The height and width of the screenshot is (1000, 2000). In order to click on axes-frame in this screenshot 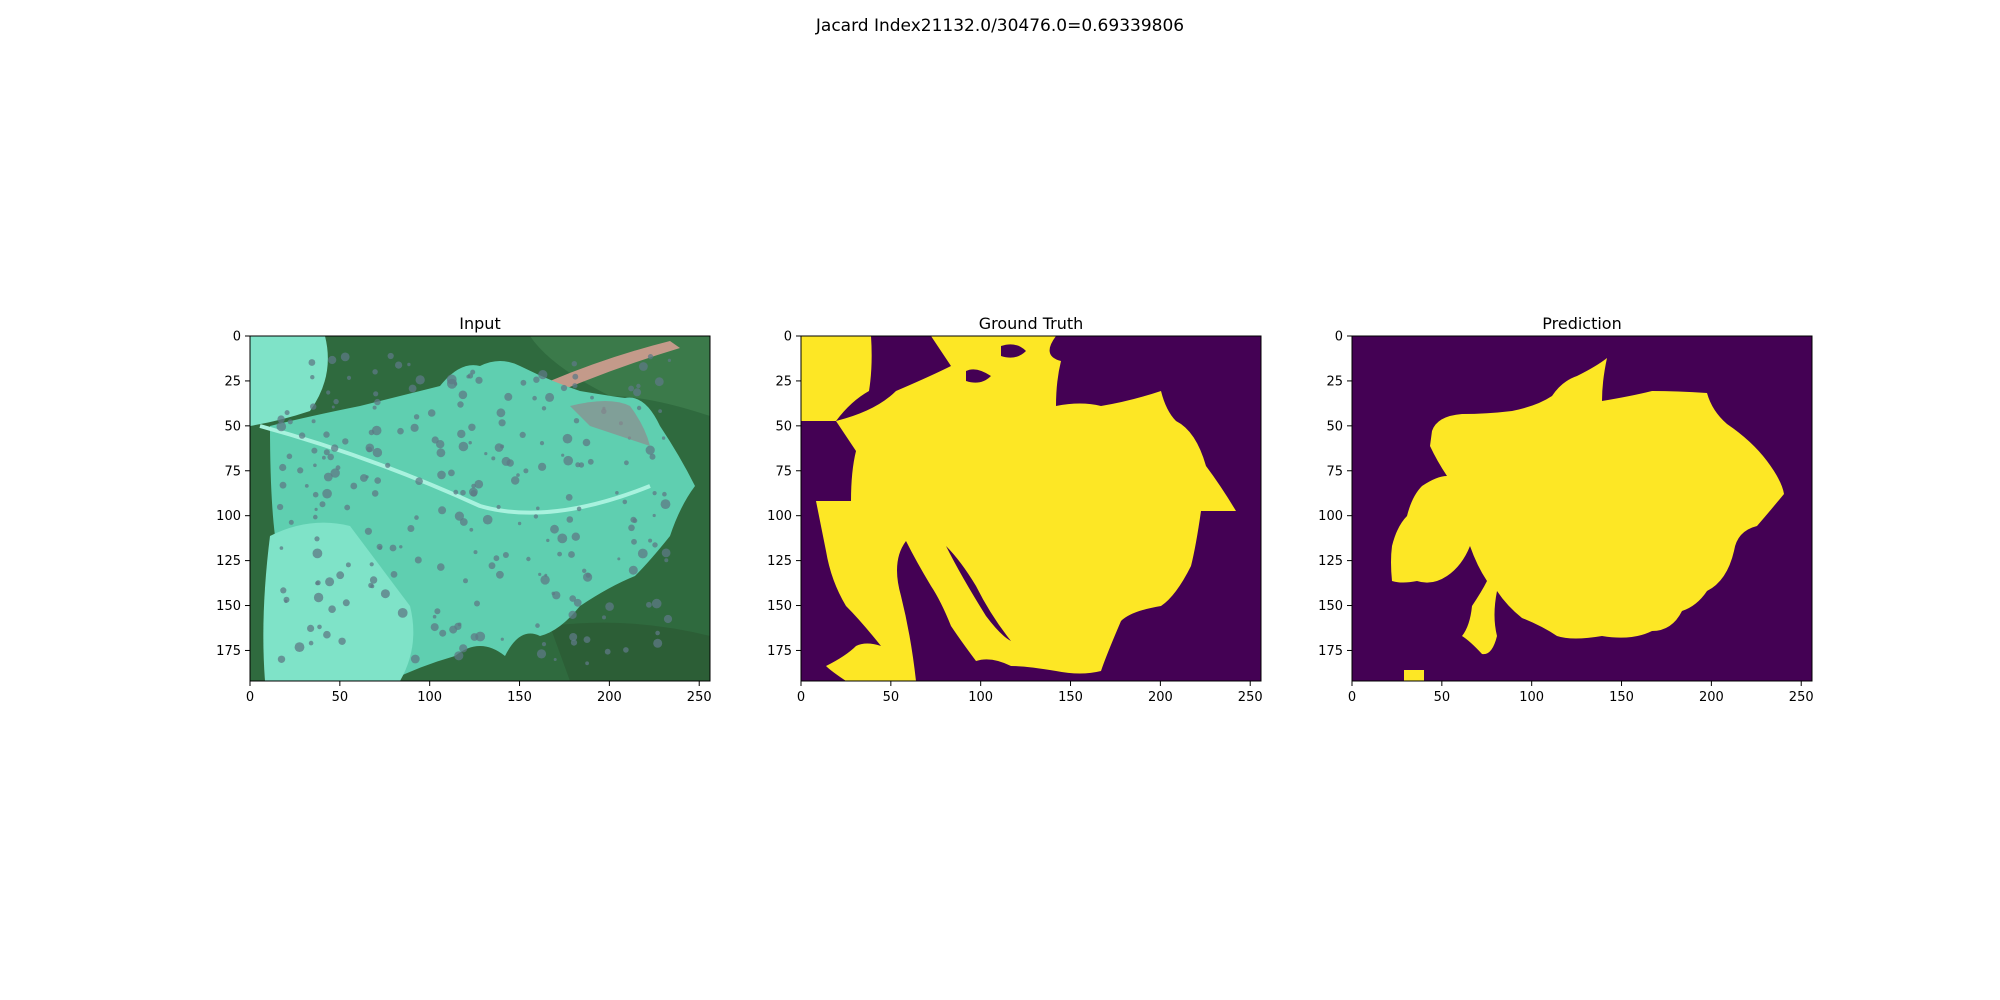, I will do `click(480, 508)`.